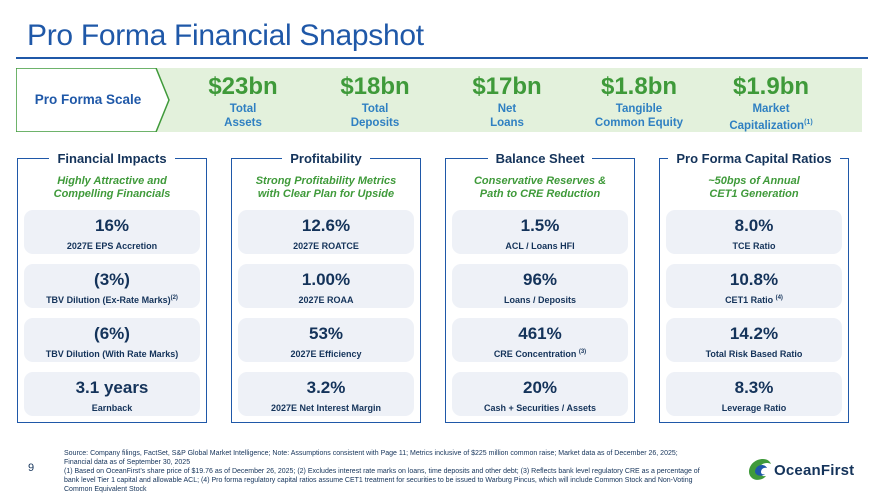 The image size is (880, 495). What do you see at coordinates (243, 86) in the screenshot?
I see `metric-value: $23bn` at bounding box center [243, 86].